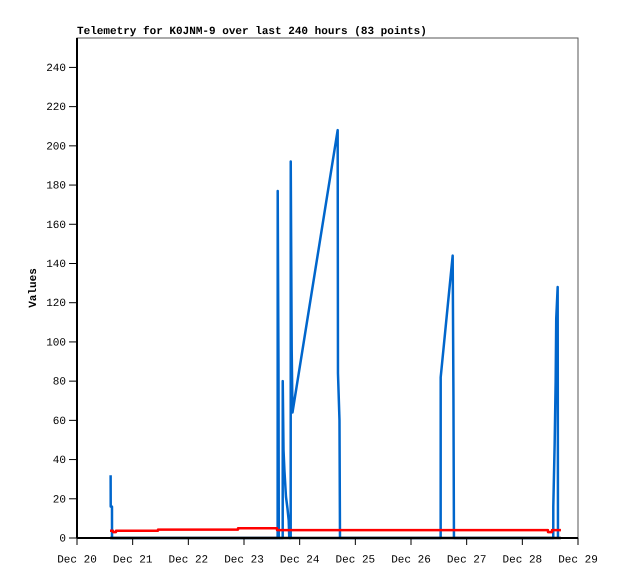  Describe the element at coordinates (188, 560) in the screenshot. I see `x-tick-label: Dec 22` at that location.